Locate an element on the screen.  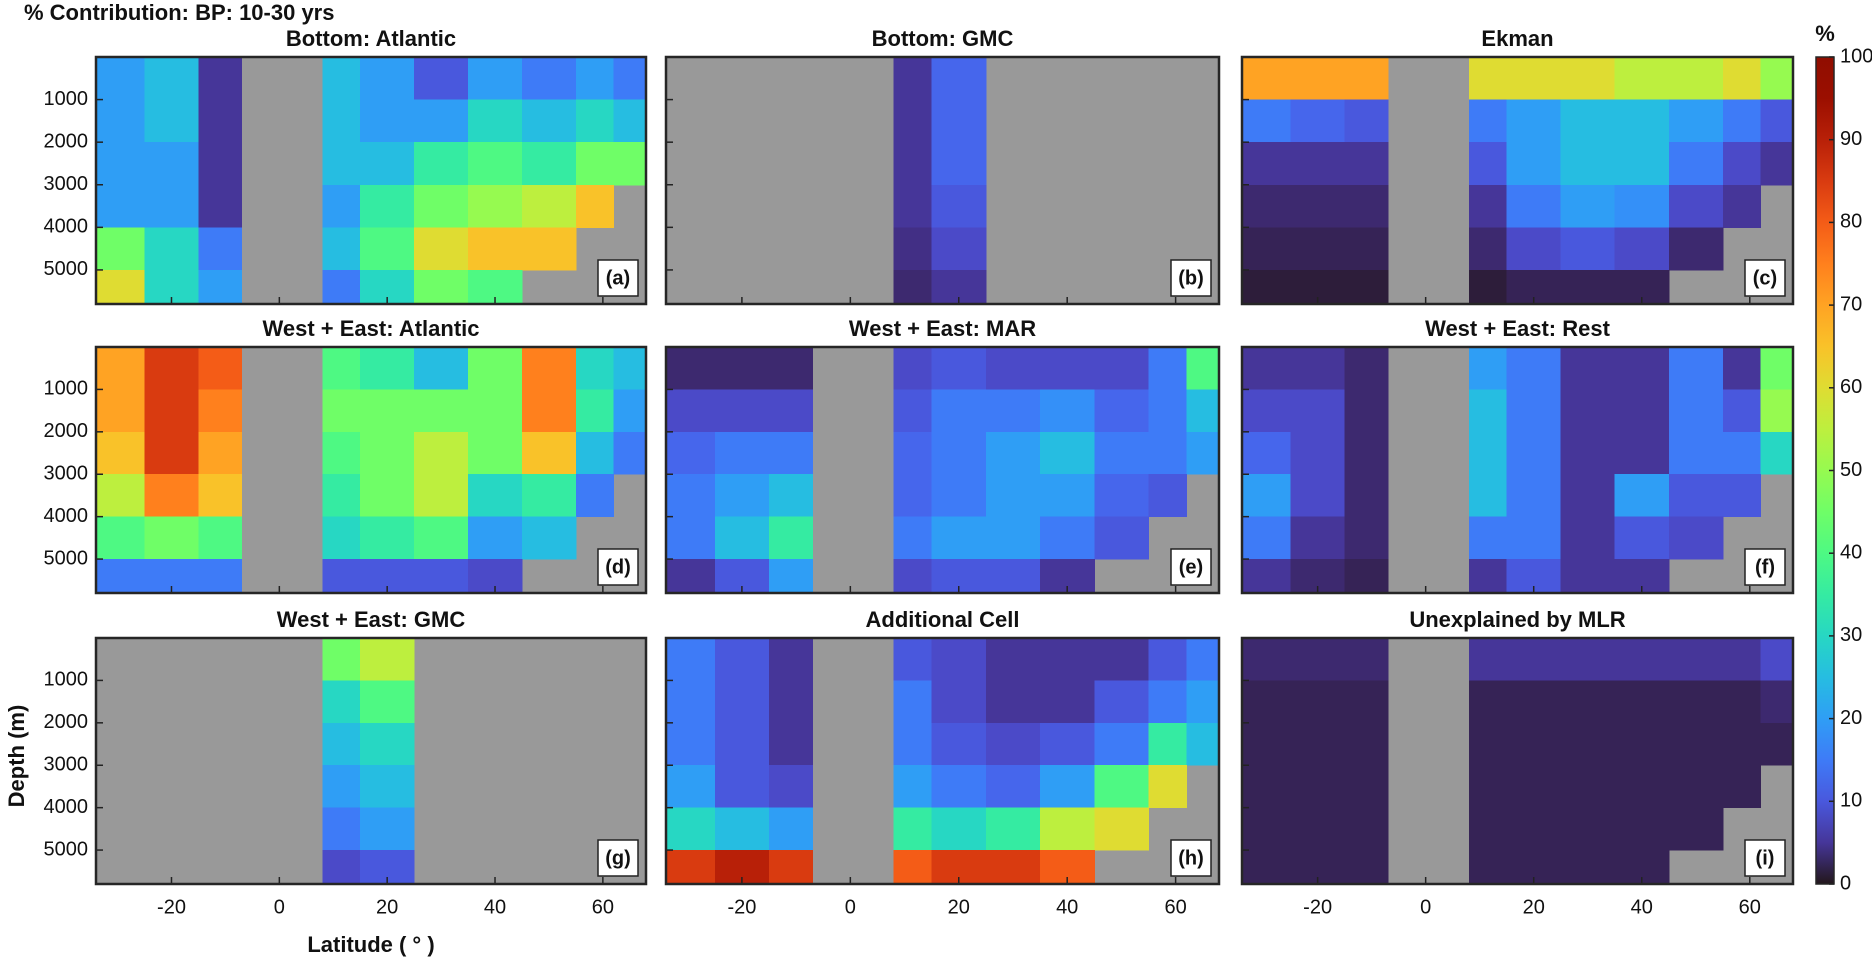
panel-title: Bottom: Atlantic is located at coordinates (371, 38).